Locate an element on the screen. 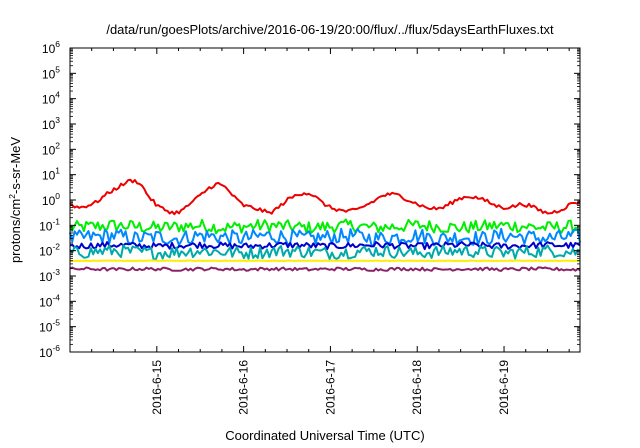 This screenshot has height=448, width=640. x-axis-label: Coordinated Universal Time (UTC) is located at coordinates (324, 435).